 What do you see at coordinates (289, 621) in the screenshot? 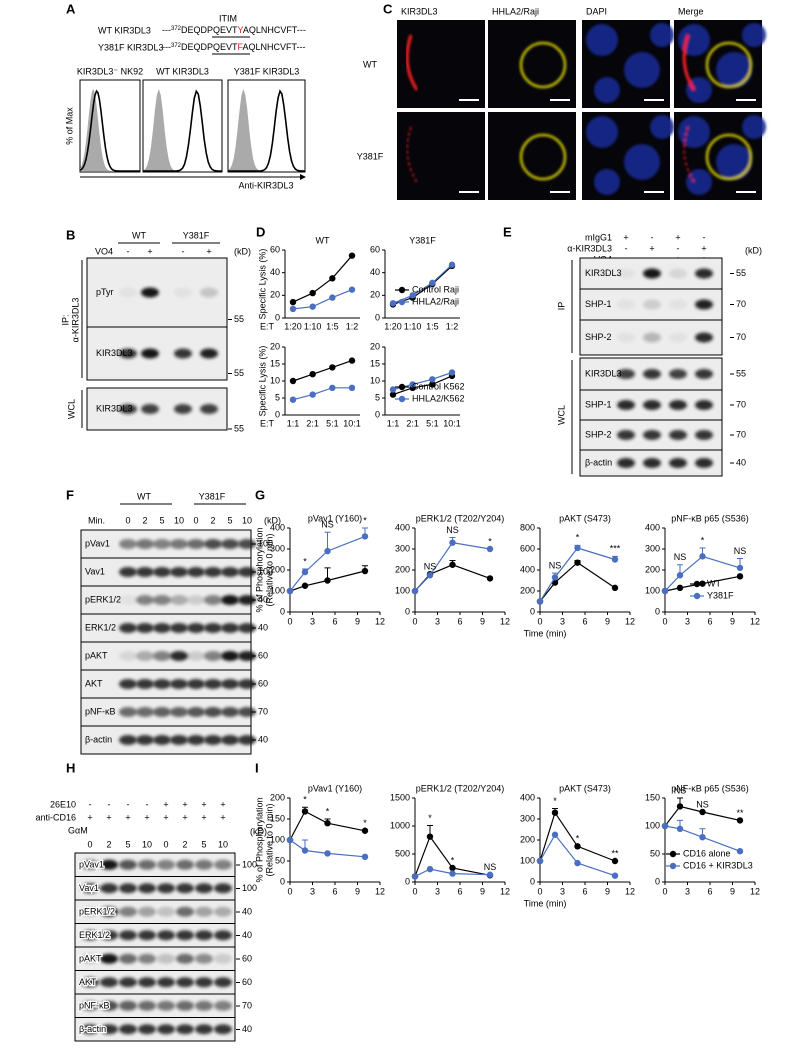
I see `x-tick-label: 0` at bounding box center [289, 621].